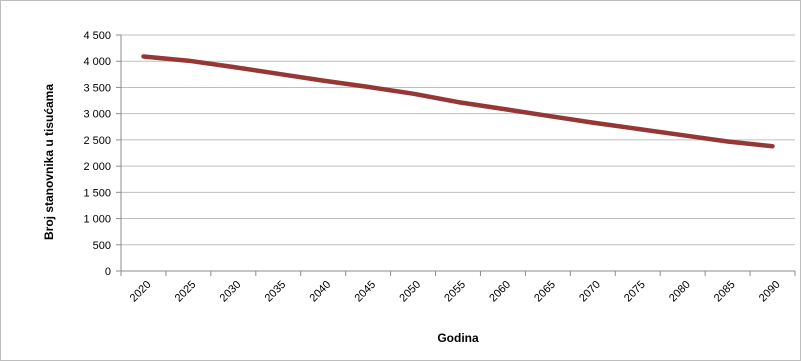  What do you see at coordinates (186, 292) in the screenshot?
I see `x-tick-label: 2025` at bounding box center [186, 292].